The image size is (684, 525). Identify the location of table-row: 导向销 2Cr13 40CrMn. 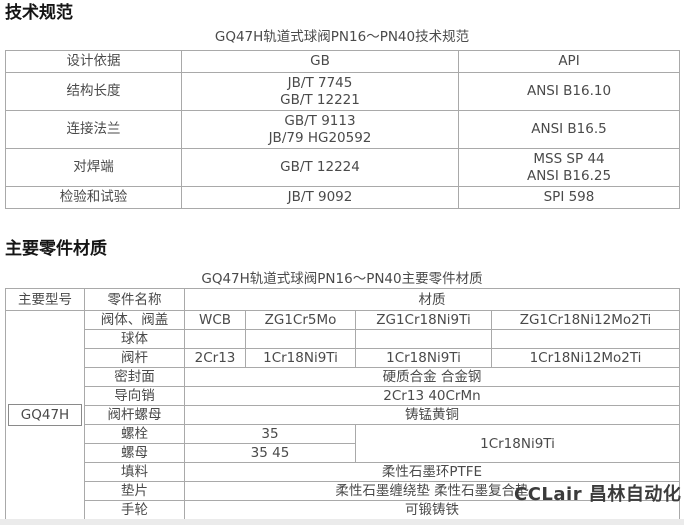
(343, 396).